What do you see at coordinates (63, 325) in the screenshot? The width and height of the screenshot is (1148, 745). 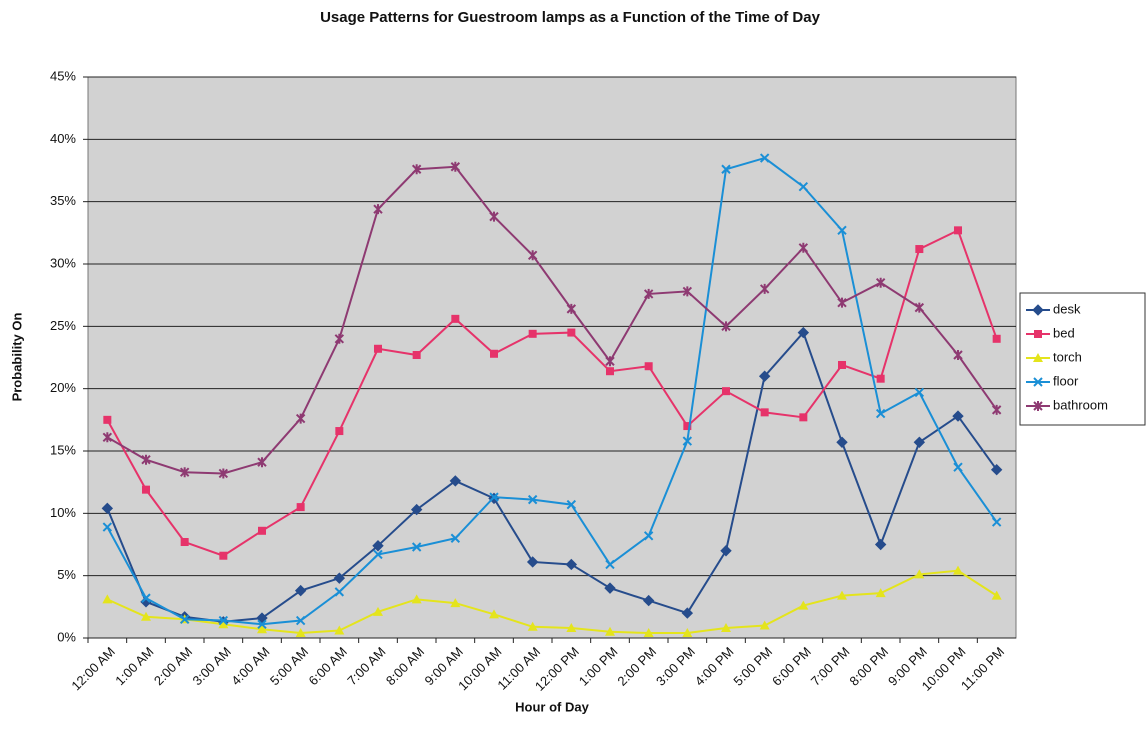 I see `y-tick-label: 25%` at bounding box center [63, 325].